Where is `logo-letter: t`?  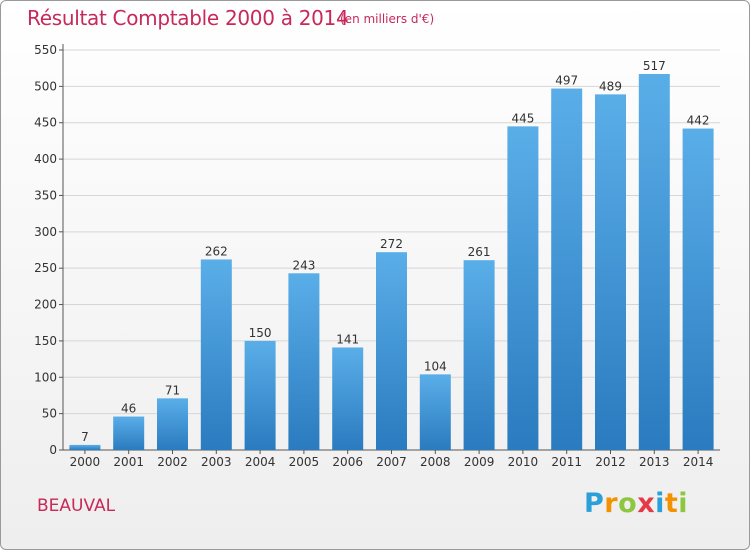
logo-letter: t is located at coordinates (671, 503).